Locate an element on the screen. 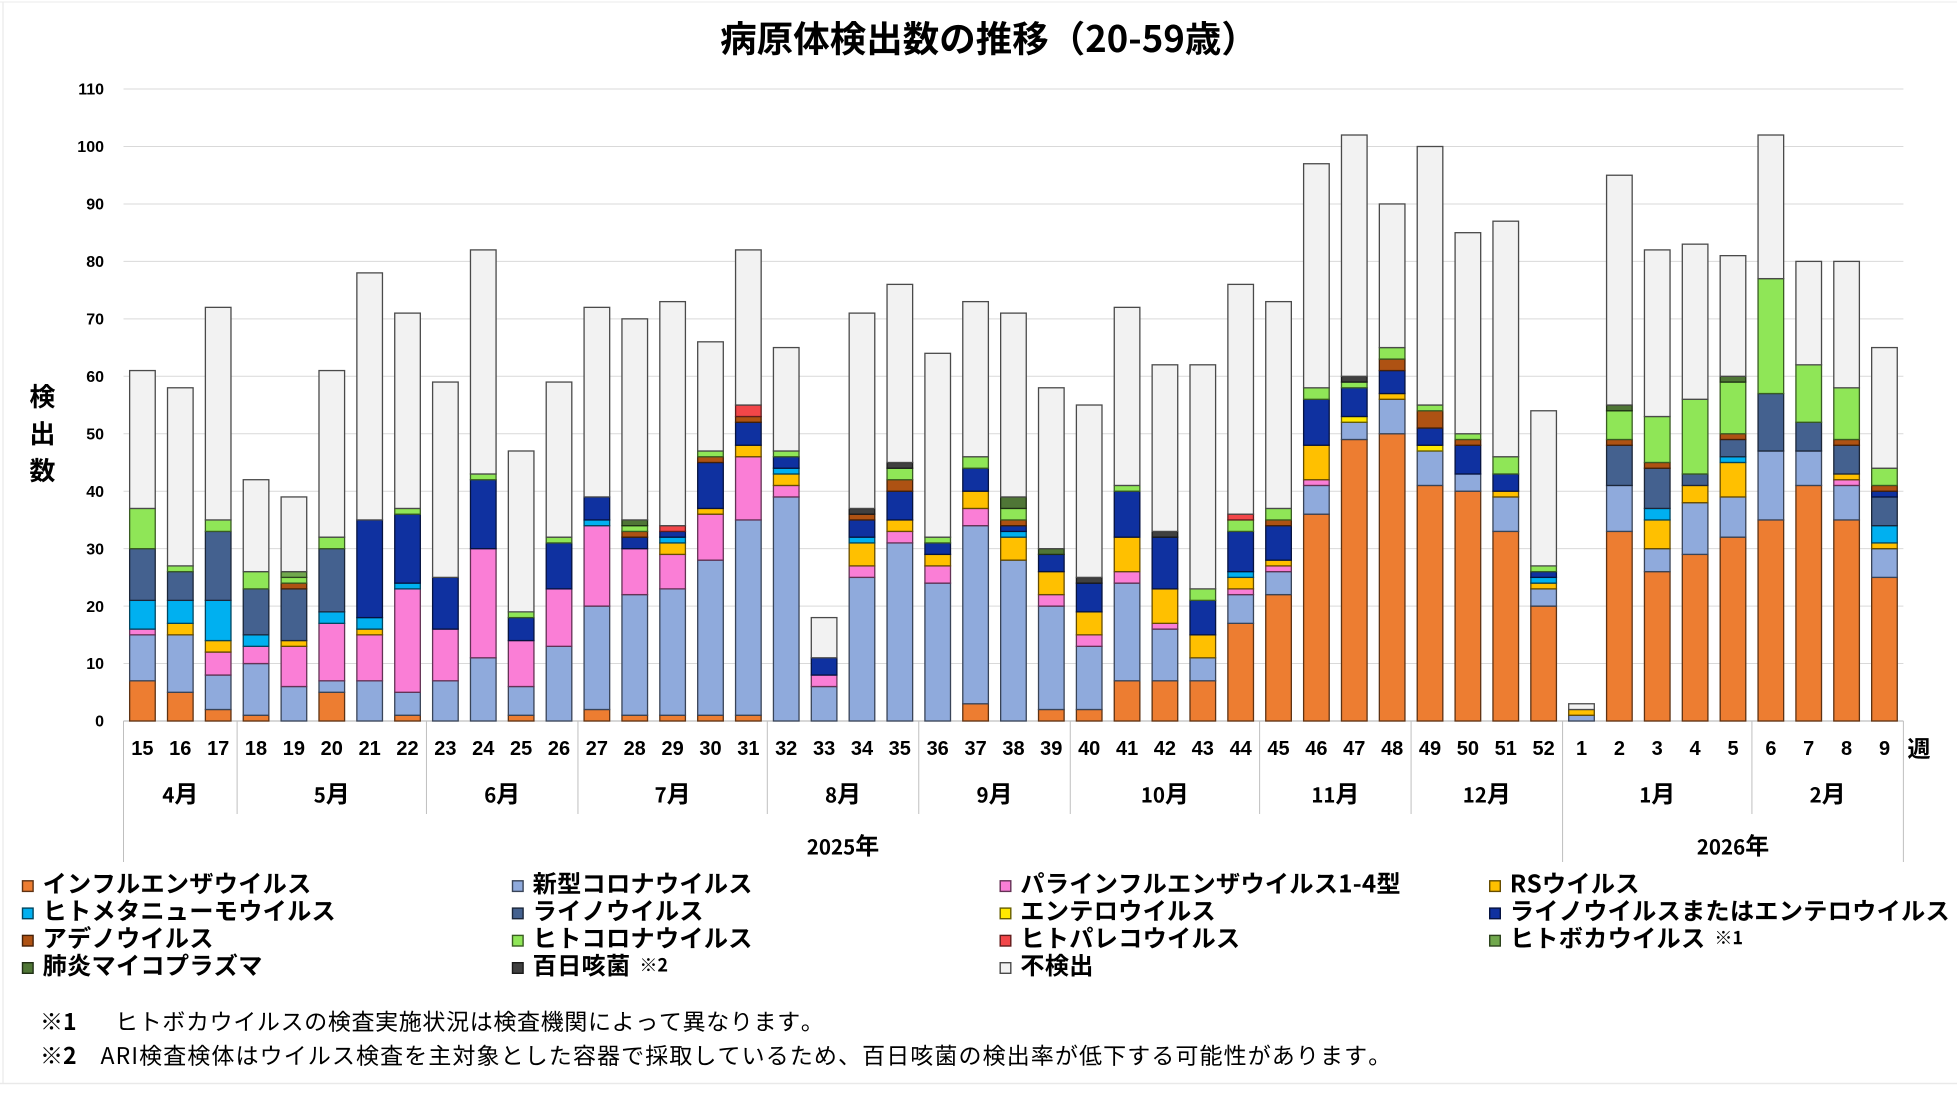  svg-text: 9 is located at coordinates (1884, 749).